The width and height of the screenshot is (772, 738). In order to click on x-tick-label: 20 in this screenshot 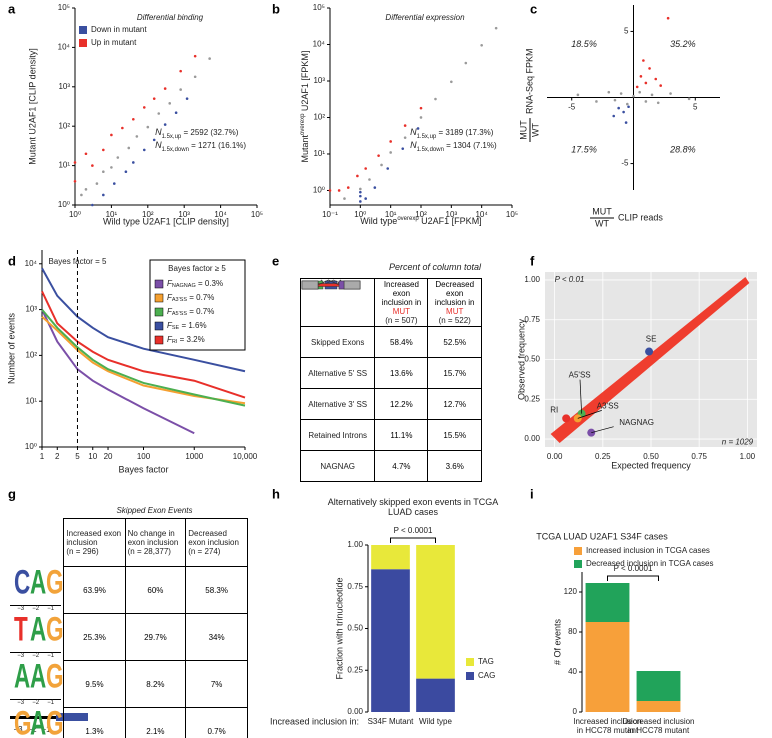, I will do `click(108, 456)`.